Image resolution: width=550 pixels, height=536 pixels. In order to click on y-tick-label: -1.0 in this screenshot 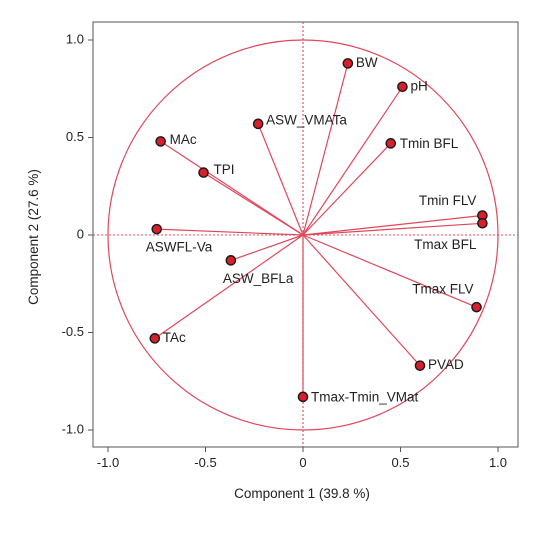, I will do `click(73, 428)`.